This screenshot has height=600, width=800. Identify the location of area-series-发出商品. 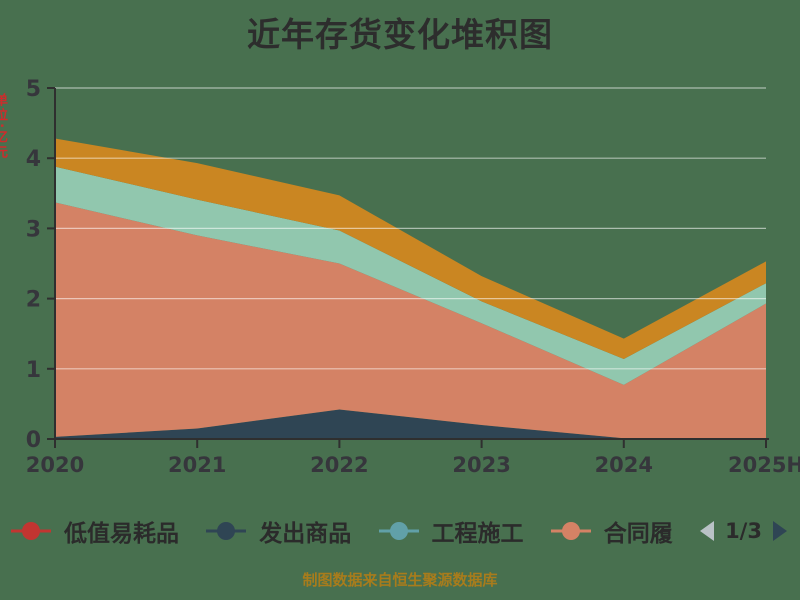
(410, 424).